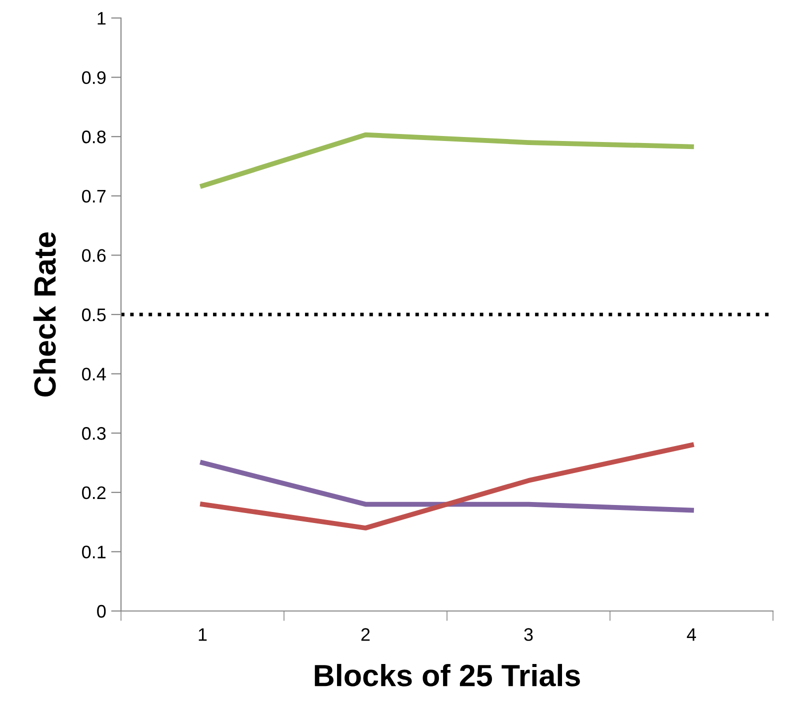 This screenshot has height=713, width=786. What do you see at coordinates (94, 315) in the screenshot?
I see `y-tick-label: 0.5` at bounding box center [94, 315].